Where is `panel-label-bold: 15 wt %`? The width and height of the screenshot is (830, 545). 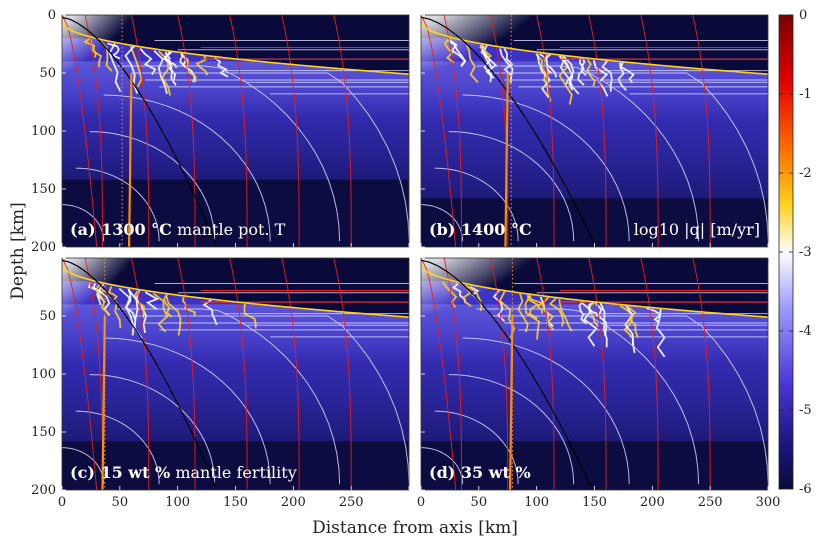 panel-label-bold: 15 wt % is located at coordinates (135, 472).